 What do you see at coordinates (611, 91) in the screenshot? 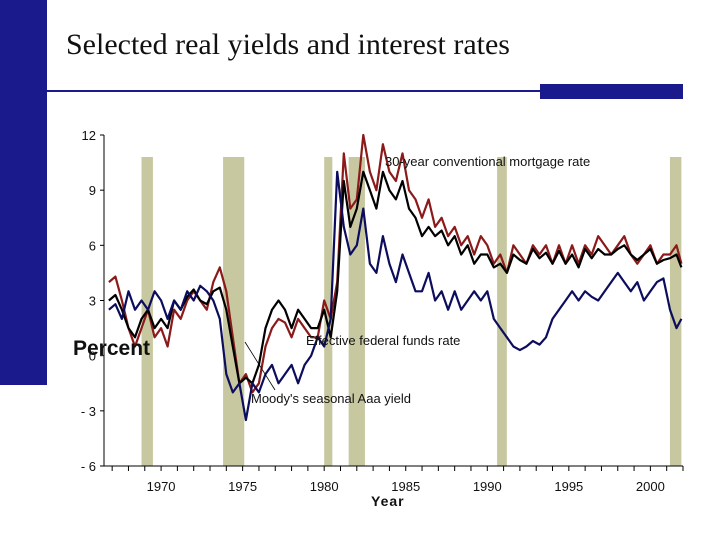
I see `title-underline-block` at bounding box center [611, 91].